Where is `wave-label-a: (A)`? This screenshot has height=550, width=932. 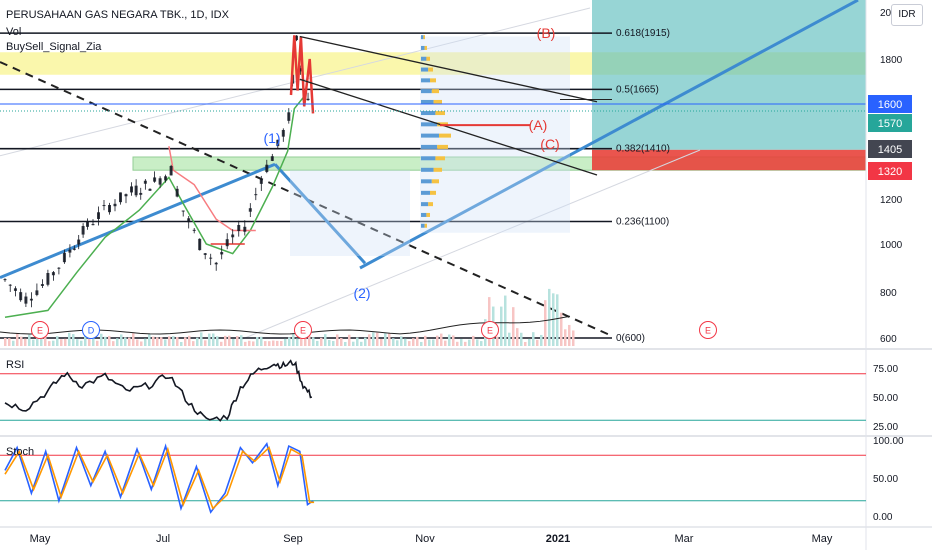 wave-label-a: (A) is located at coordinates (538, 125).